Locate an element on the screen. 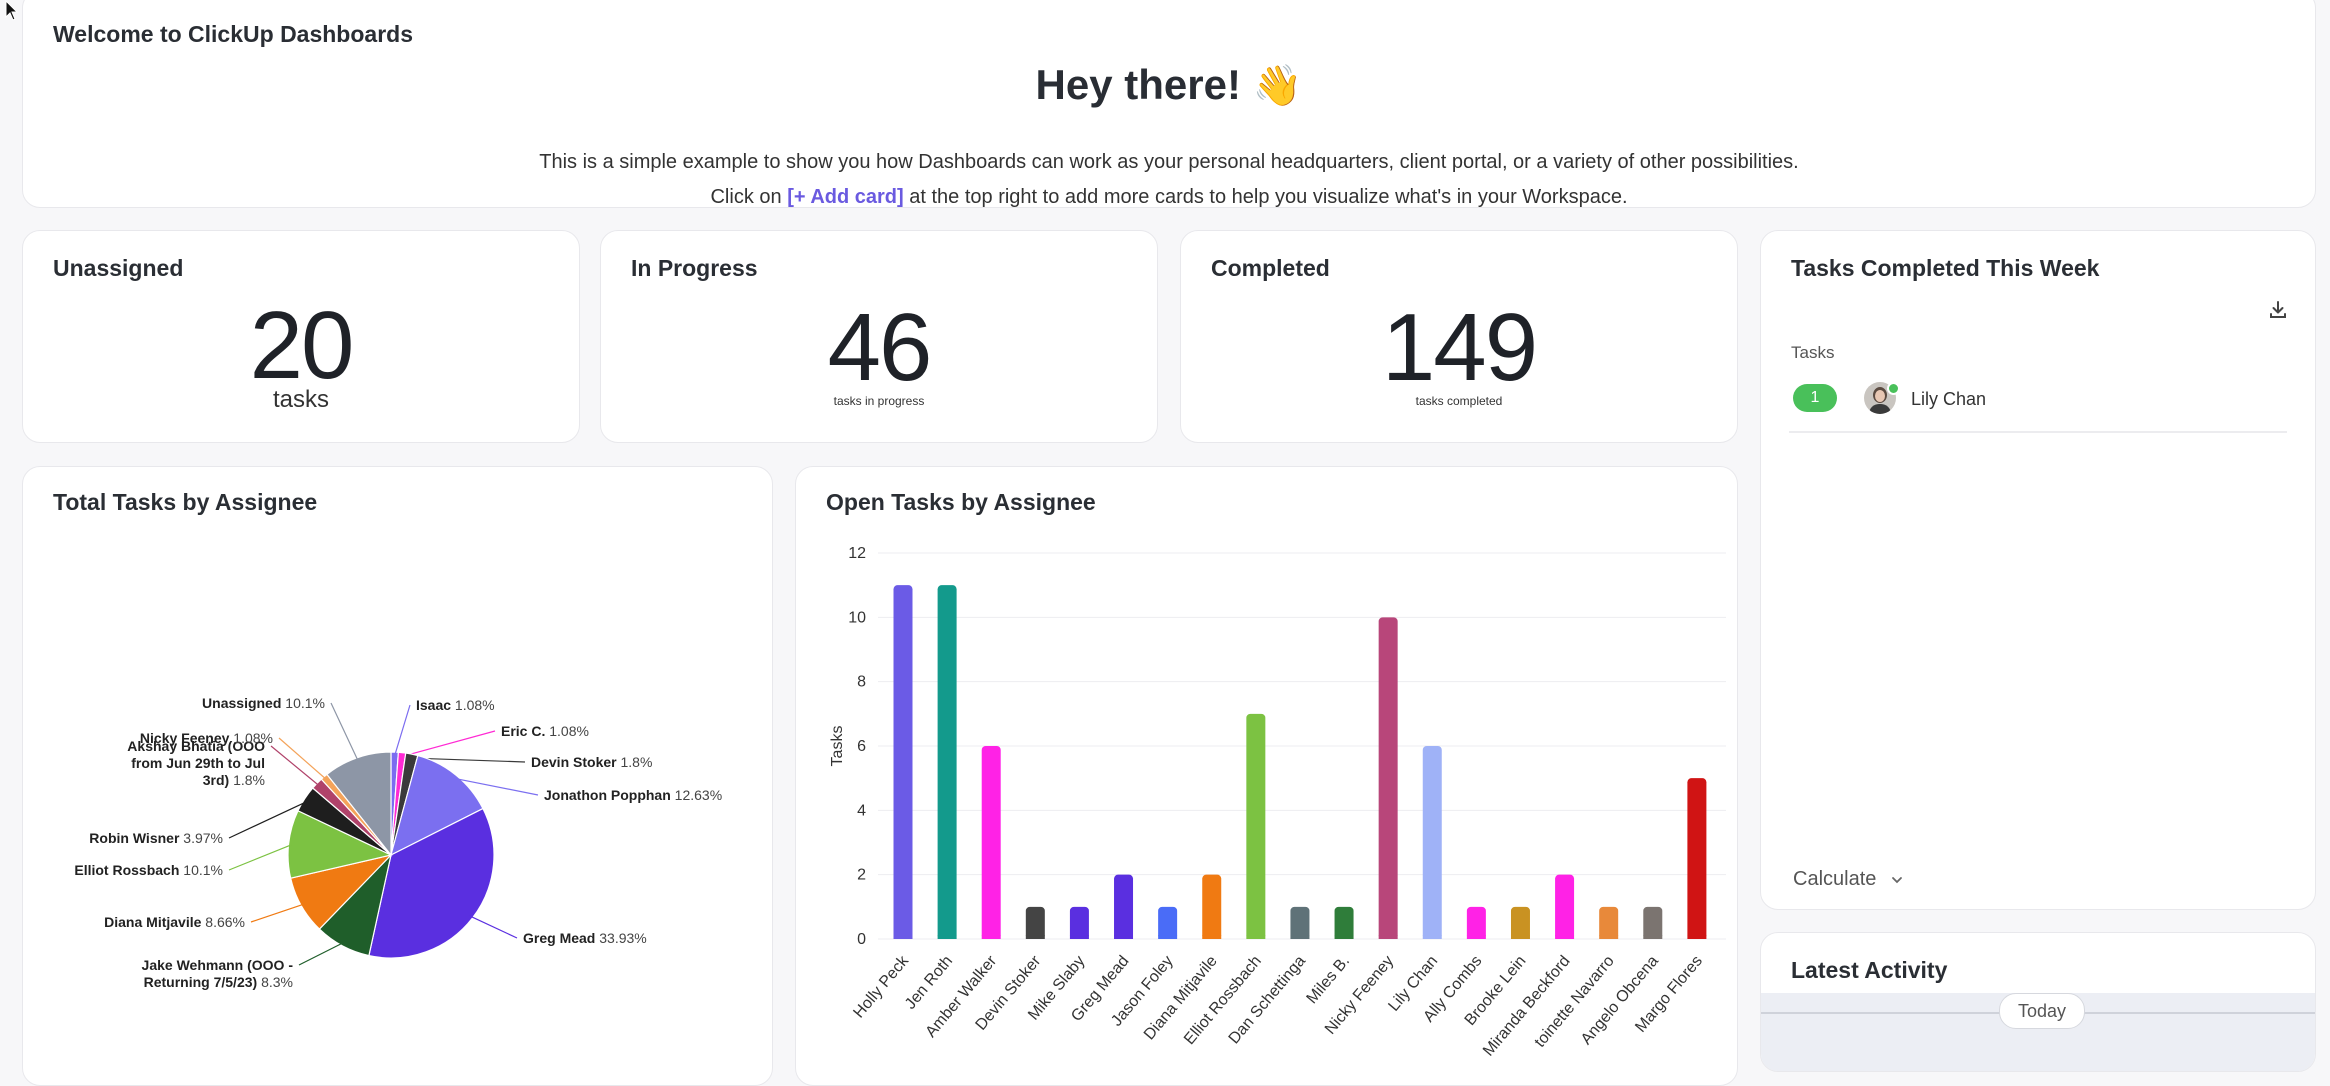 This screenshot has width=2330, height=1086. pie-label-percent: 8.3% is located at coordinates (275, 982).